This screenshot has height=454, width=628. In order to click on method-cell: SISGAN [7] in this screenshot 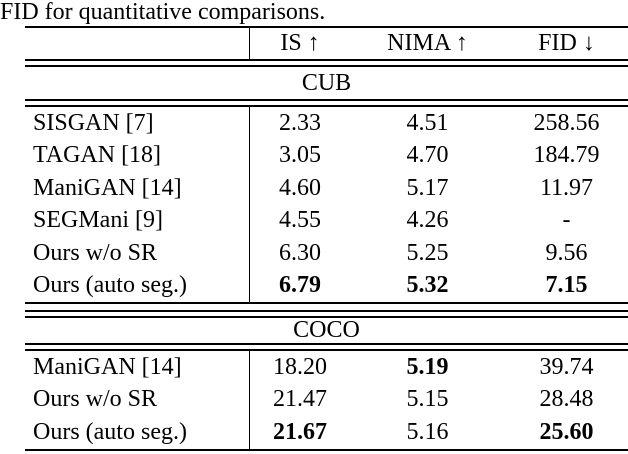, I will do `click(137, 123)`.